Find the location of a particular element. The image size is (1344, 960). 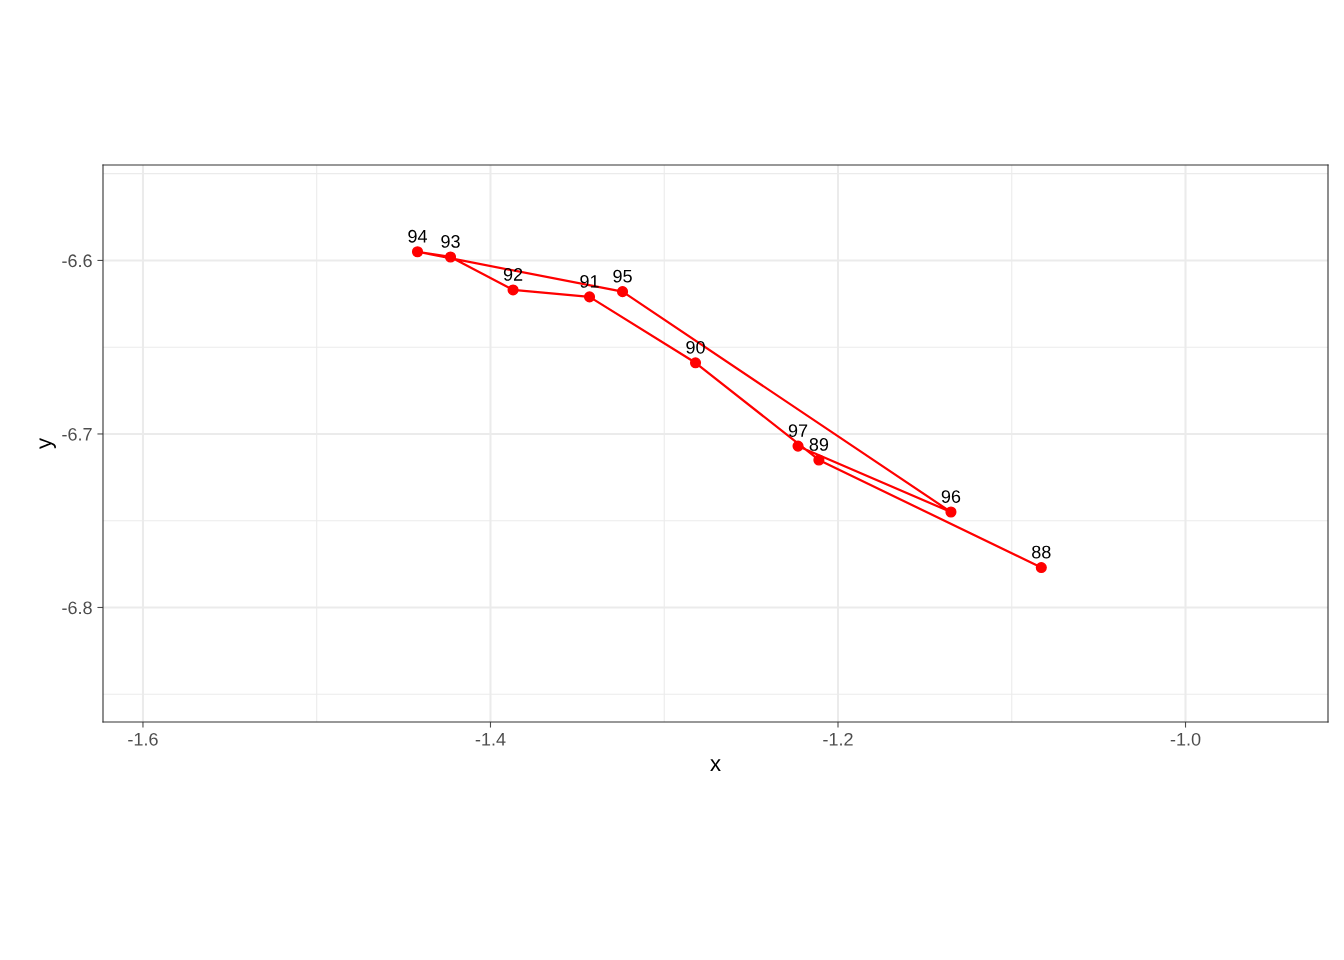

annotation: 92 is located at coordinates (513, 274).